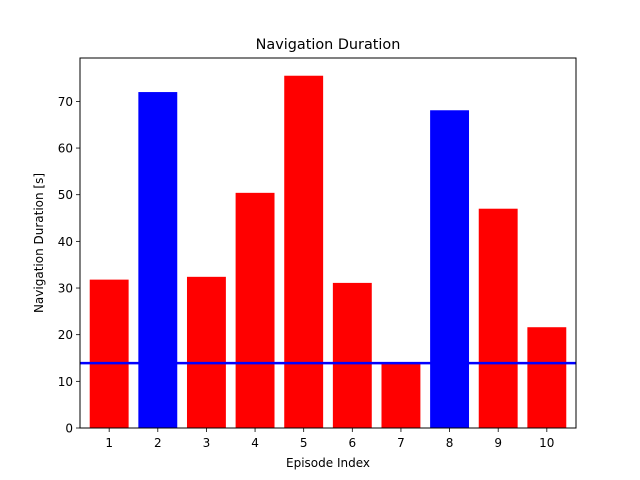  I want to click on x-tick-label: 4, so click(255, 443).